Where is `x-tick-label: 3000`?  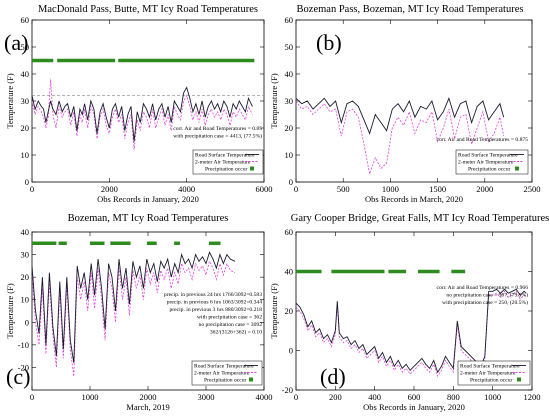 x-tick-label: 3000 is located at coordinates (206, 397).